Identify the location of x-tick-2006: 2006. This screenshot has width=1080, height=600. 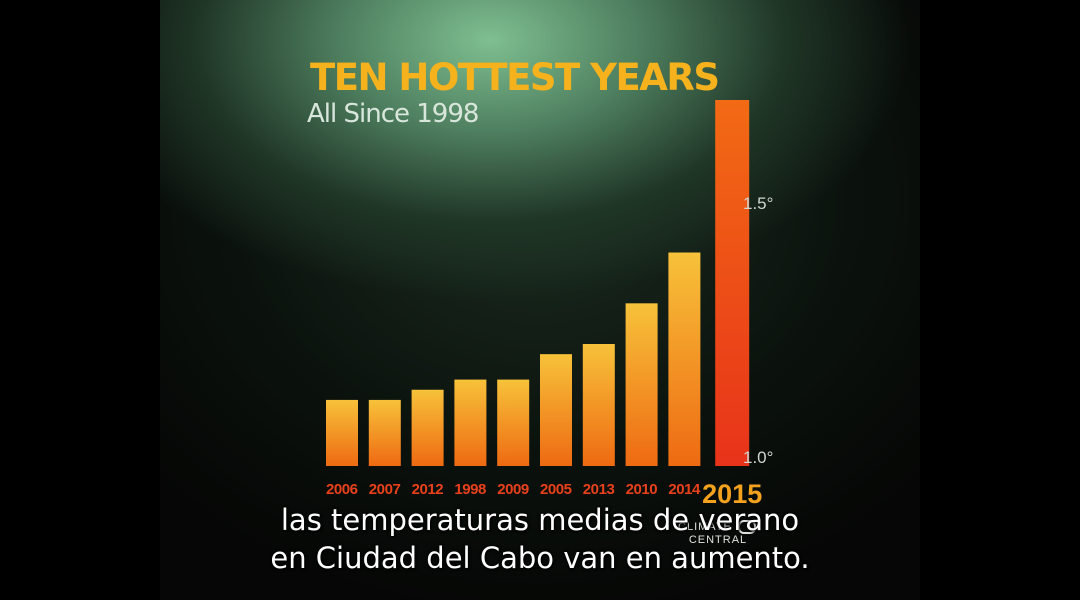
(342, 489).